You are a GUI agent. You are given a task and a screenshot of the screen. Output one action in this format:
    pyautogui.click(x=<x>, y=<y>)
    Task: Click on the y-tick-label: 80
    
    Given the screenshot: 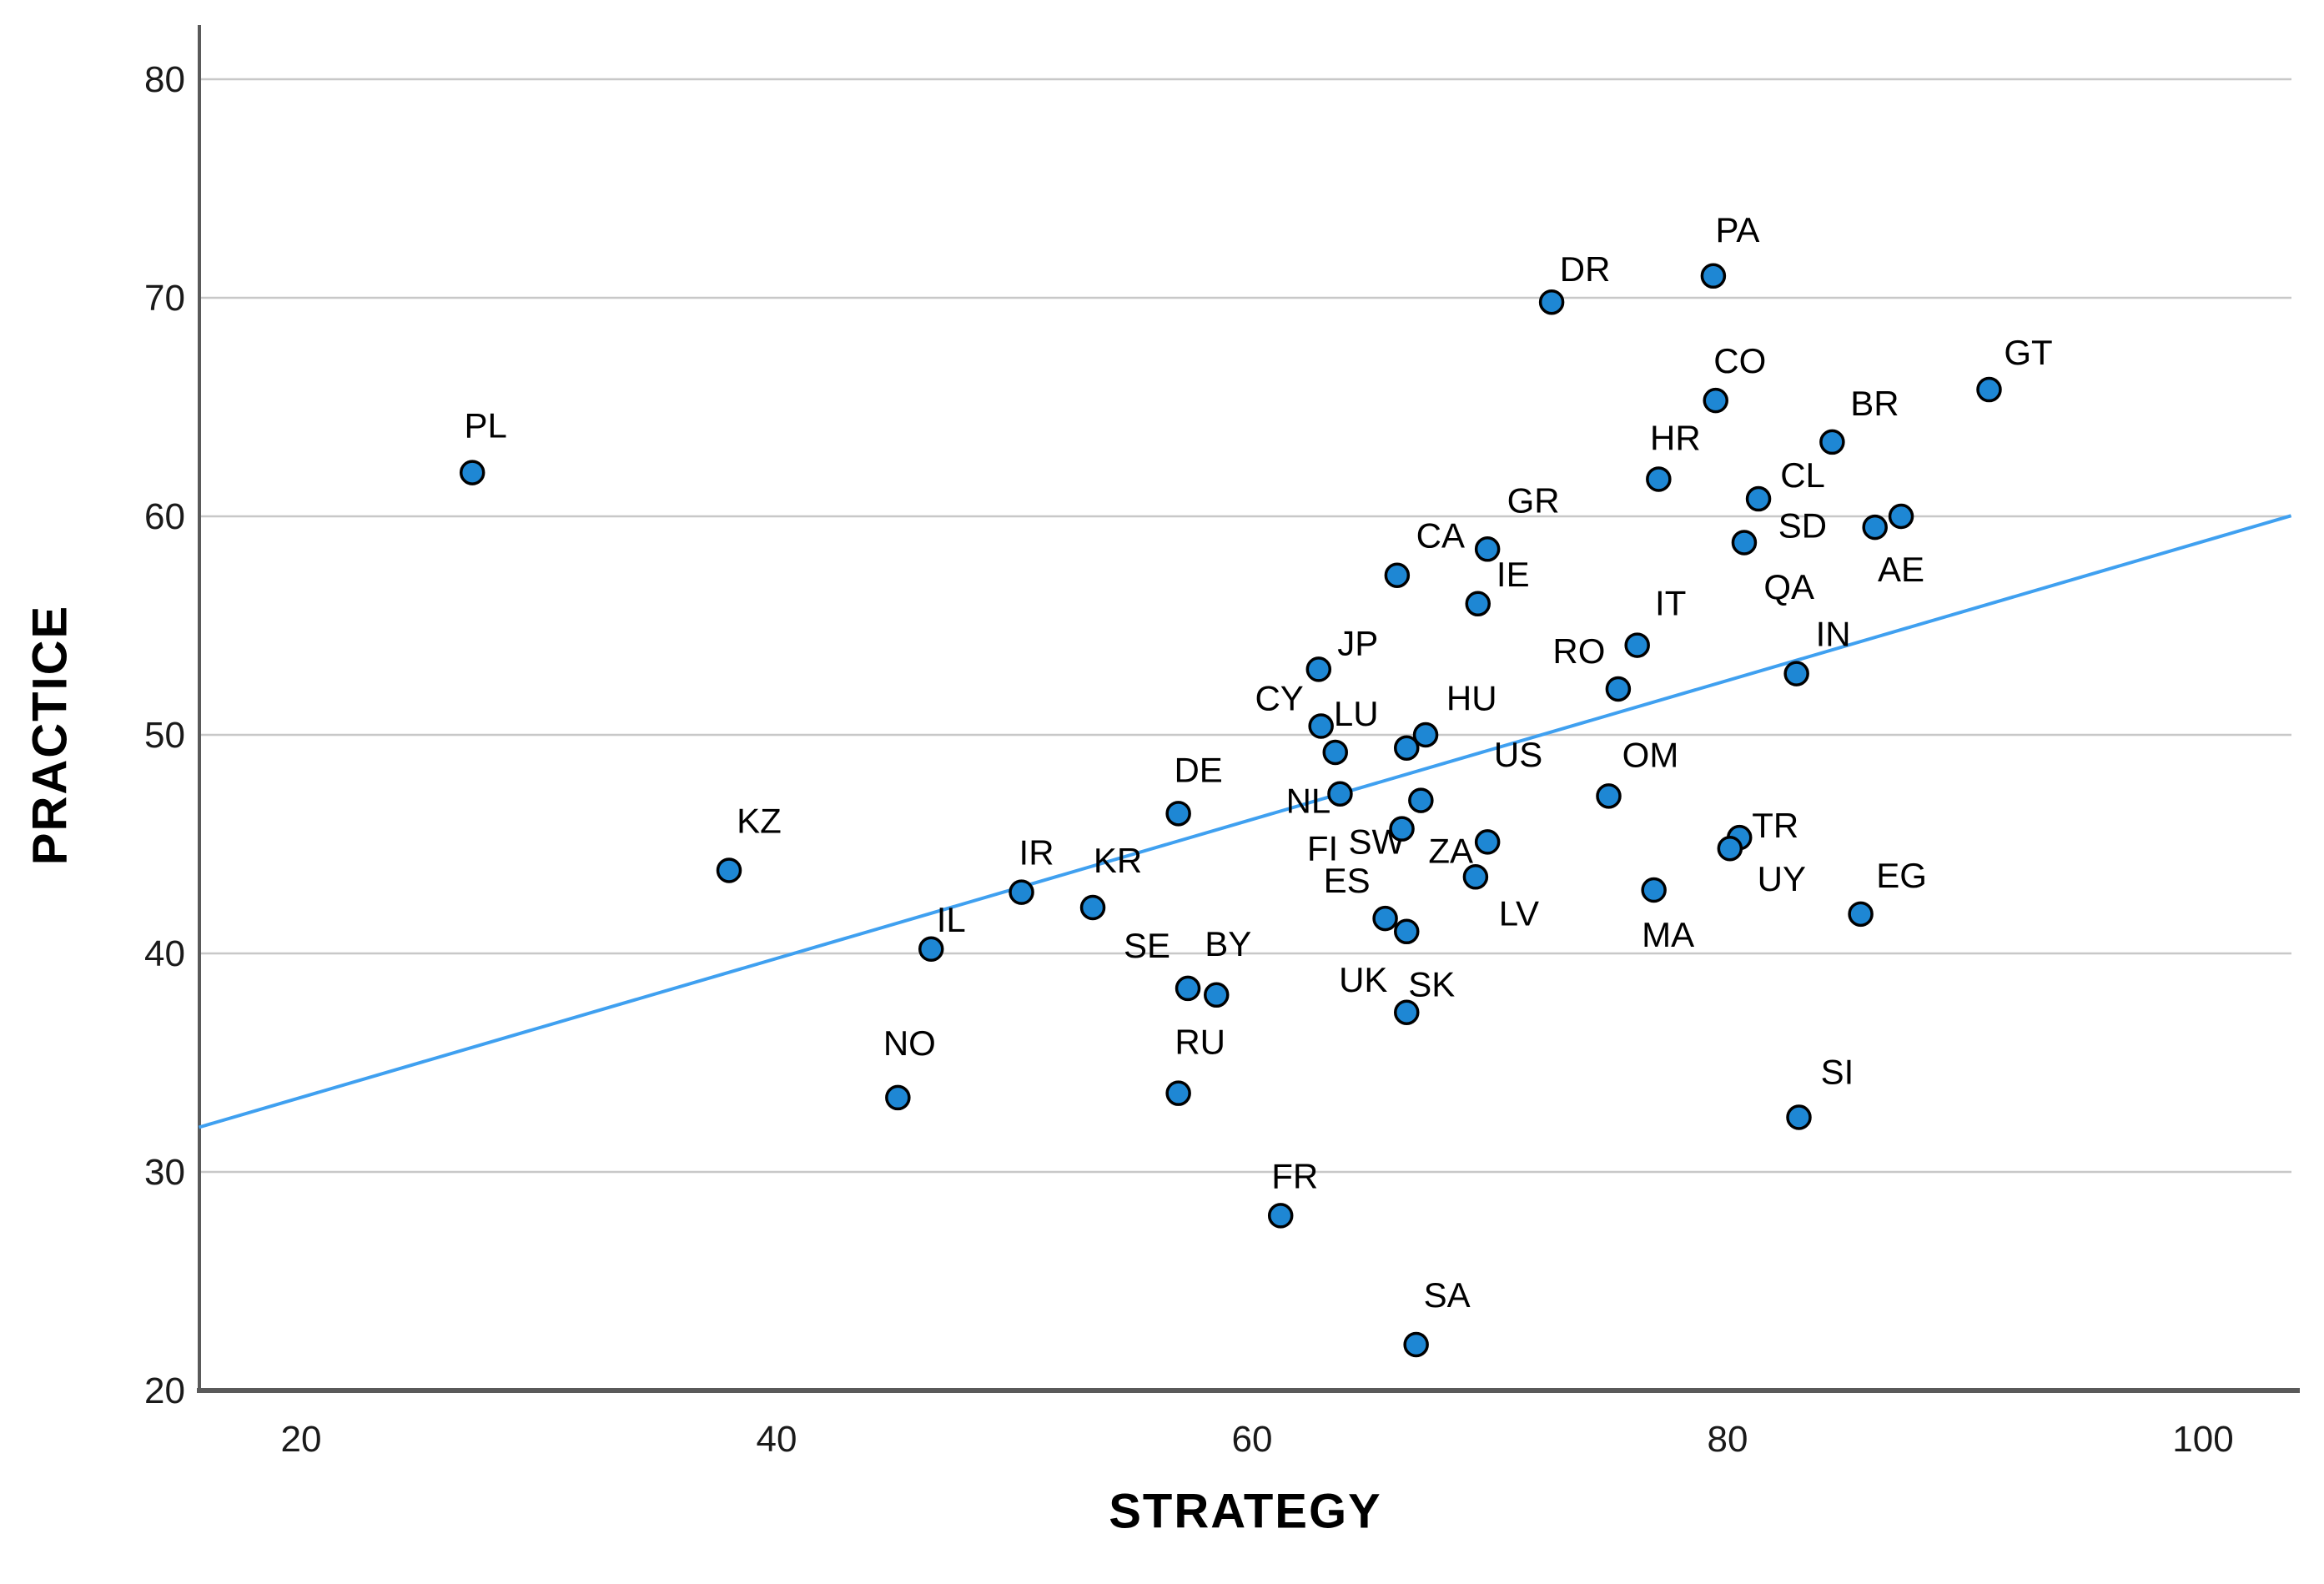 What is the action you would take?
    pyautogui.click(x=164, y=79)
    